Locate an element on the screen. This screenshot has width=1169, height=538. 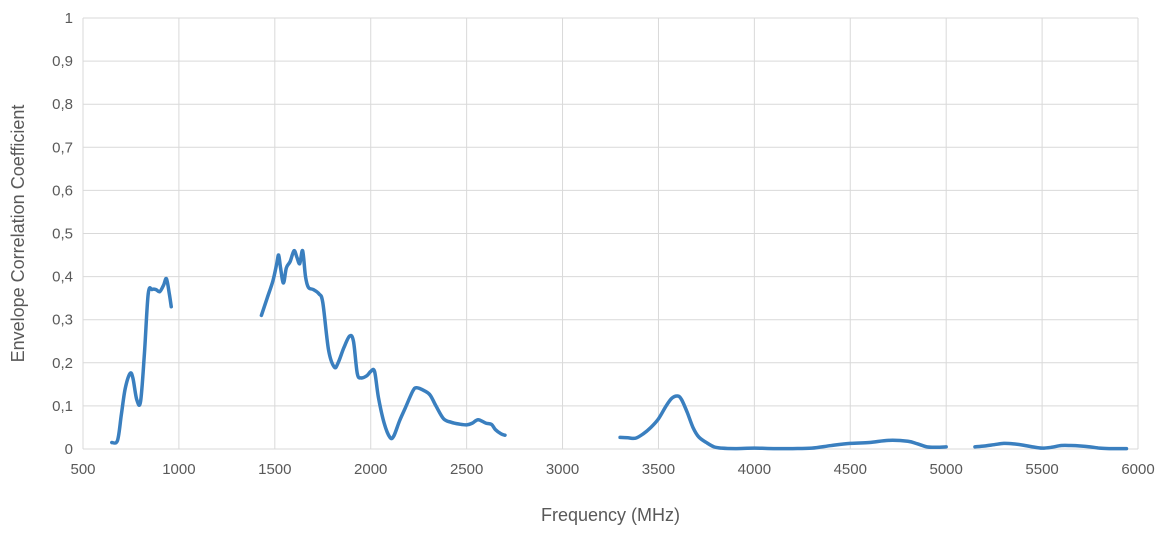
y-axis-title: Envelope Correlation Coefficient is located at coordinates (18, 234).